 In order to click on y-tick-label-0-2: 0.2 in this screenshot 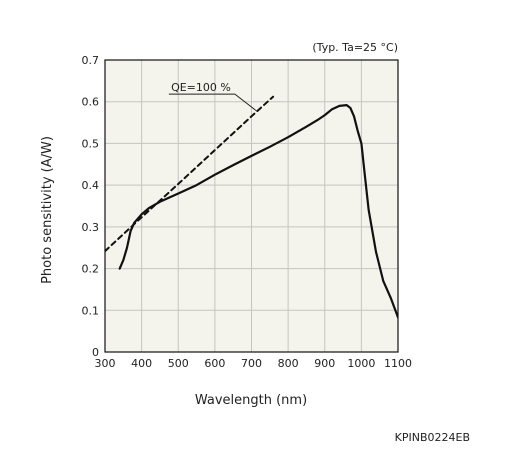, I will do `click(91, 269)`.